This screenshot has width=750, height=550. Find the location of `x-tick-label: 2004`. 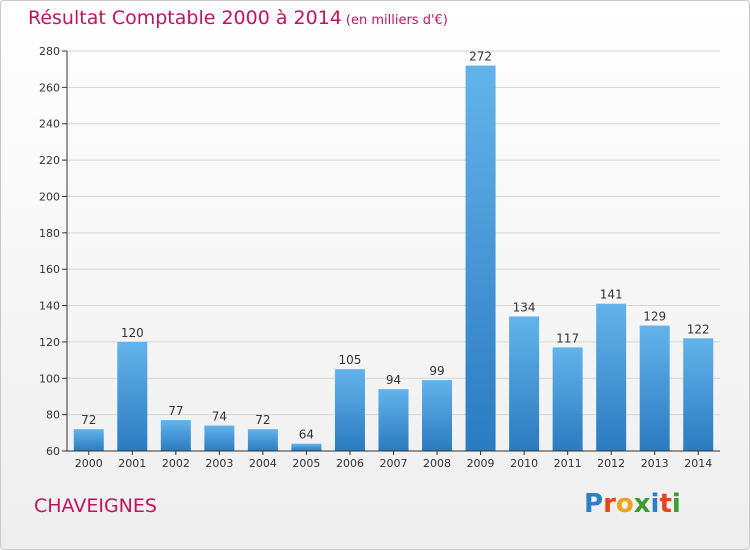

x-tick-label: 2004 is located at coordinates (263, 463).